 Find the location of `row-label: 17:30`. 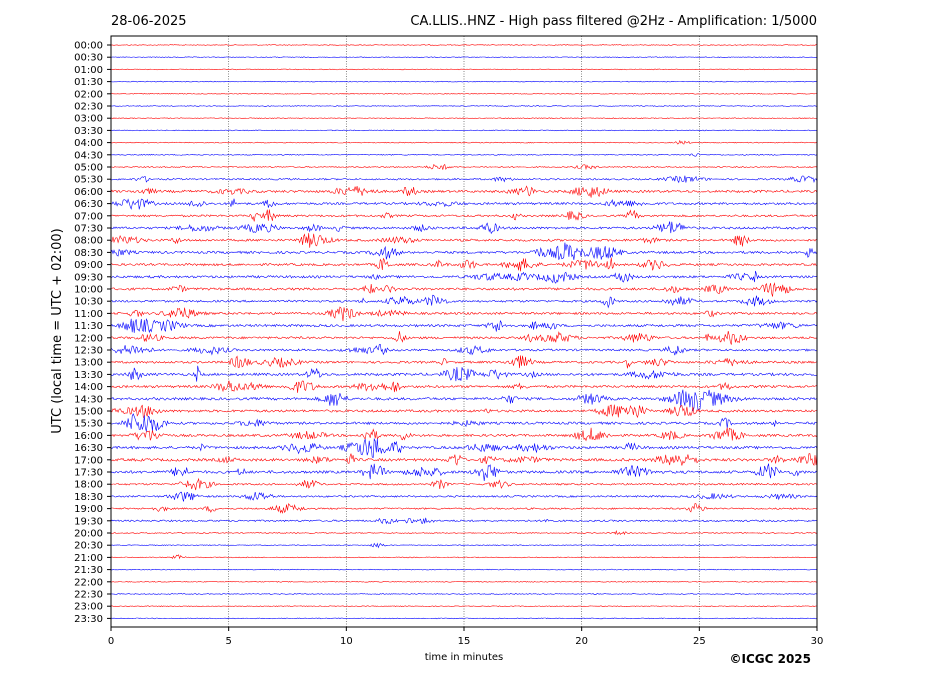

row-label: 17:30 is located at coordinates (88, 473).